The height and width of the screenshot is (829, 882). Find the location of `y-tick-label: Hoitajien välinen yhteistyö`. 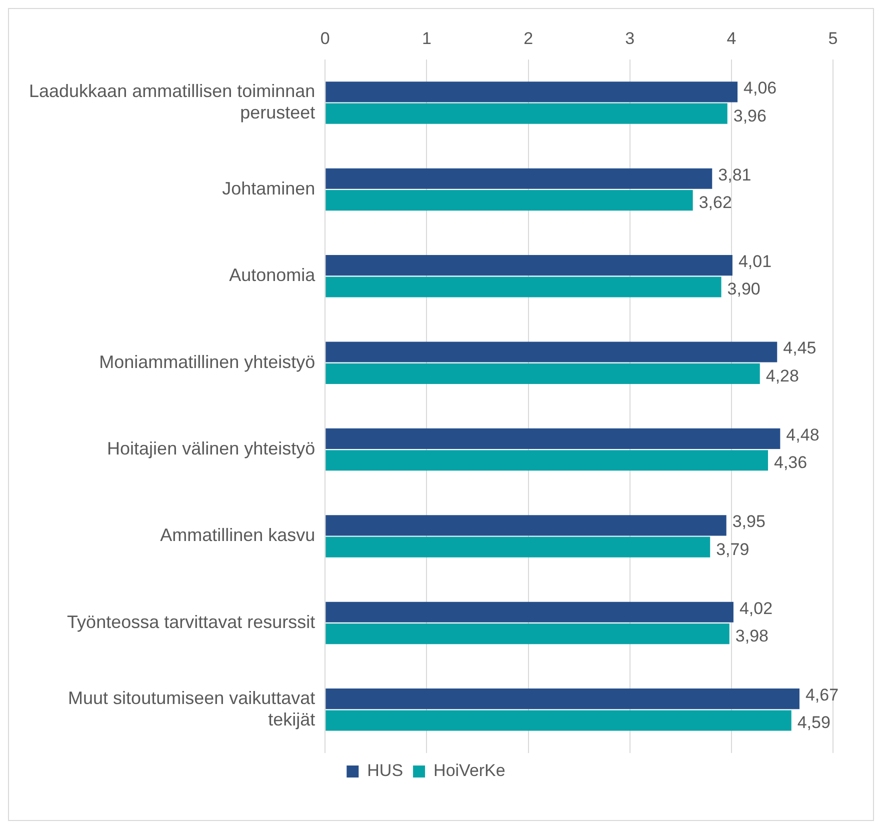

y-tick-label: Hoitajien välinen yhteistyö is located at coordinates (211, 448).